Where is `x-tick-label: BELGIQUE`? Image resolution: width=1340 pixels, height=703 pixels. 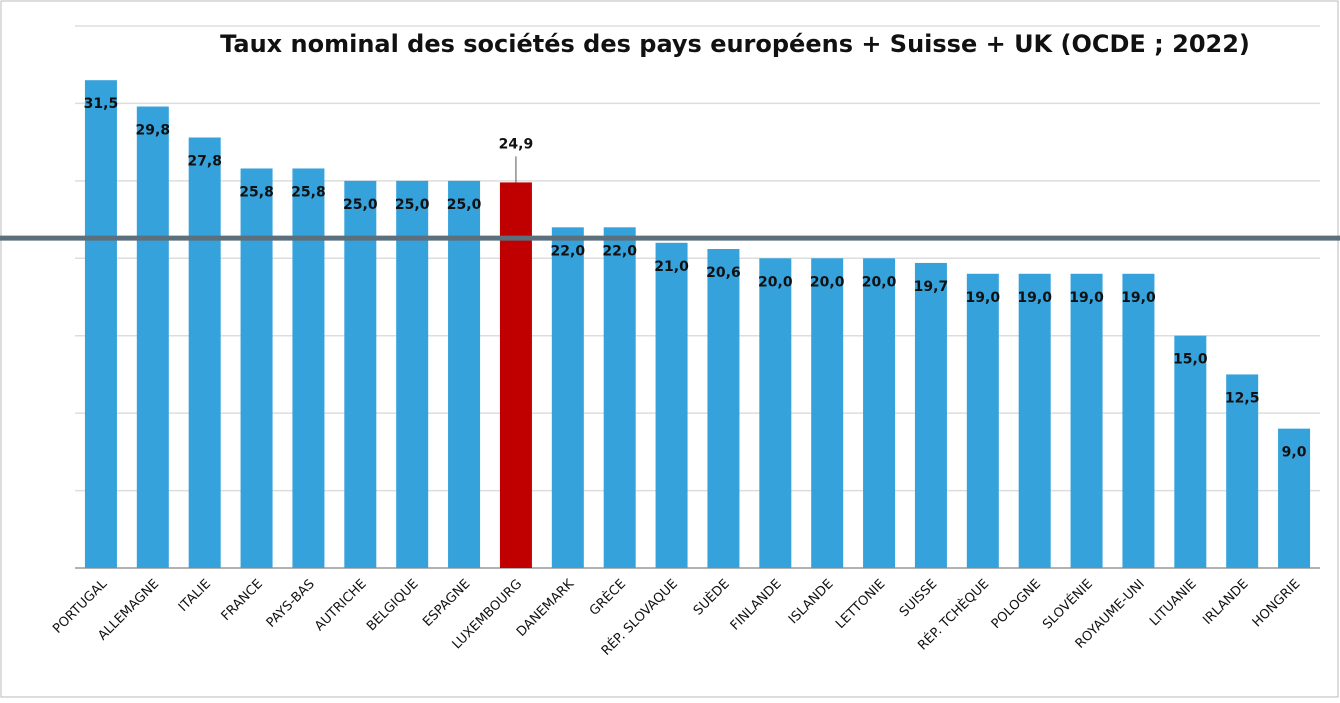 x-tick-label: BELGIQUE is located at coordinates (392, 605).